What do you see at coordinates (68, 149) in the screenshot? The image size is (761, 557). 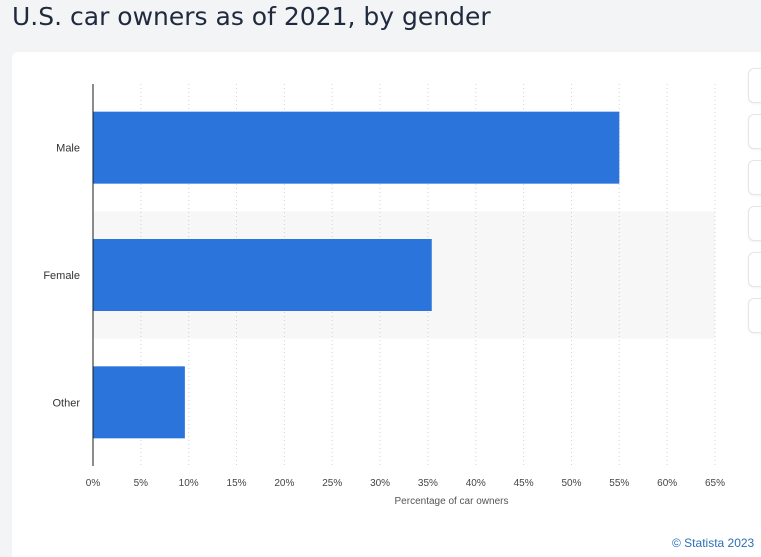 I see `y-category-label: Male` at bounding box center [68, 149].